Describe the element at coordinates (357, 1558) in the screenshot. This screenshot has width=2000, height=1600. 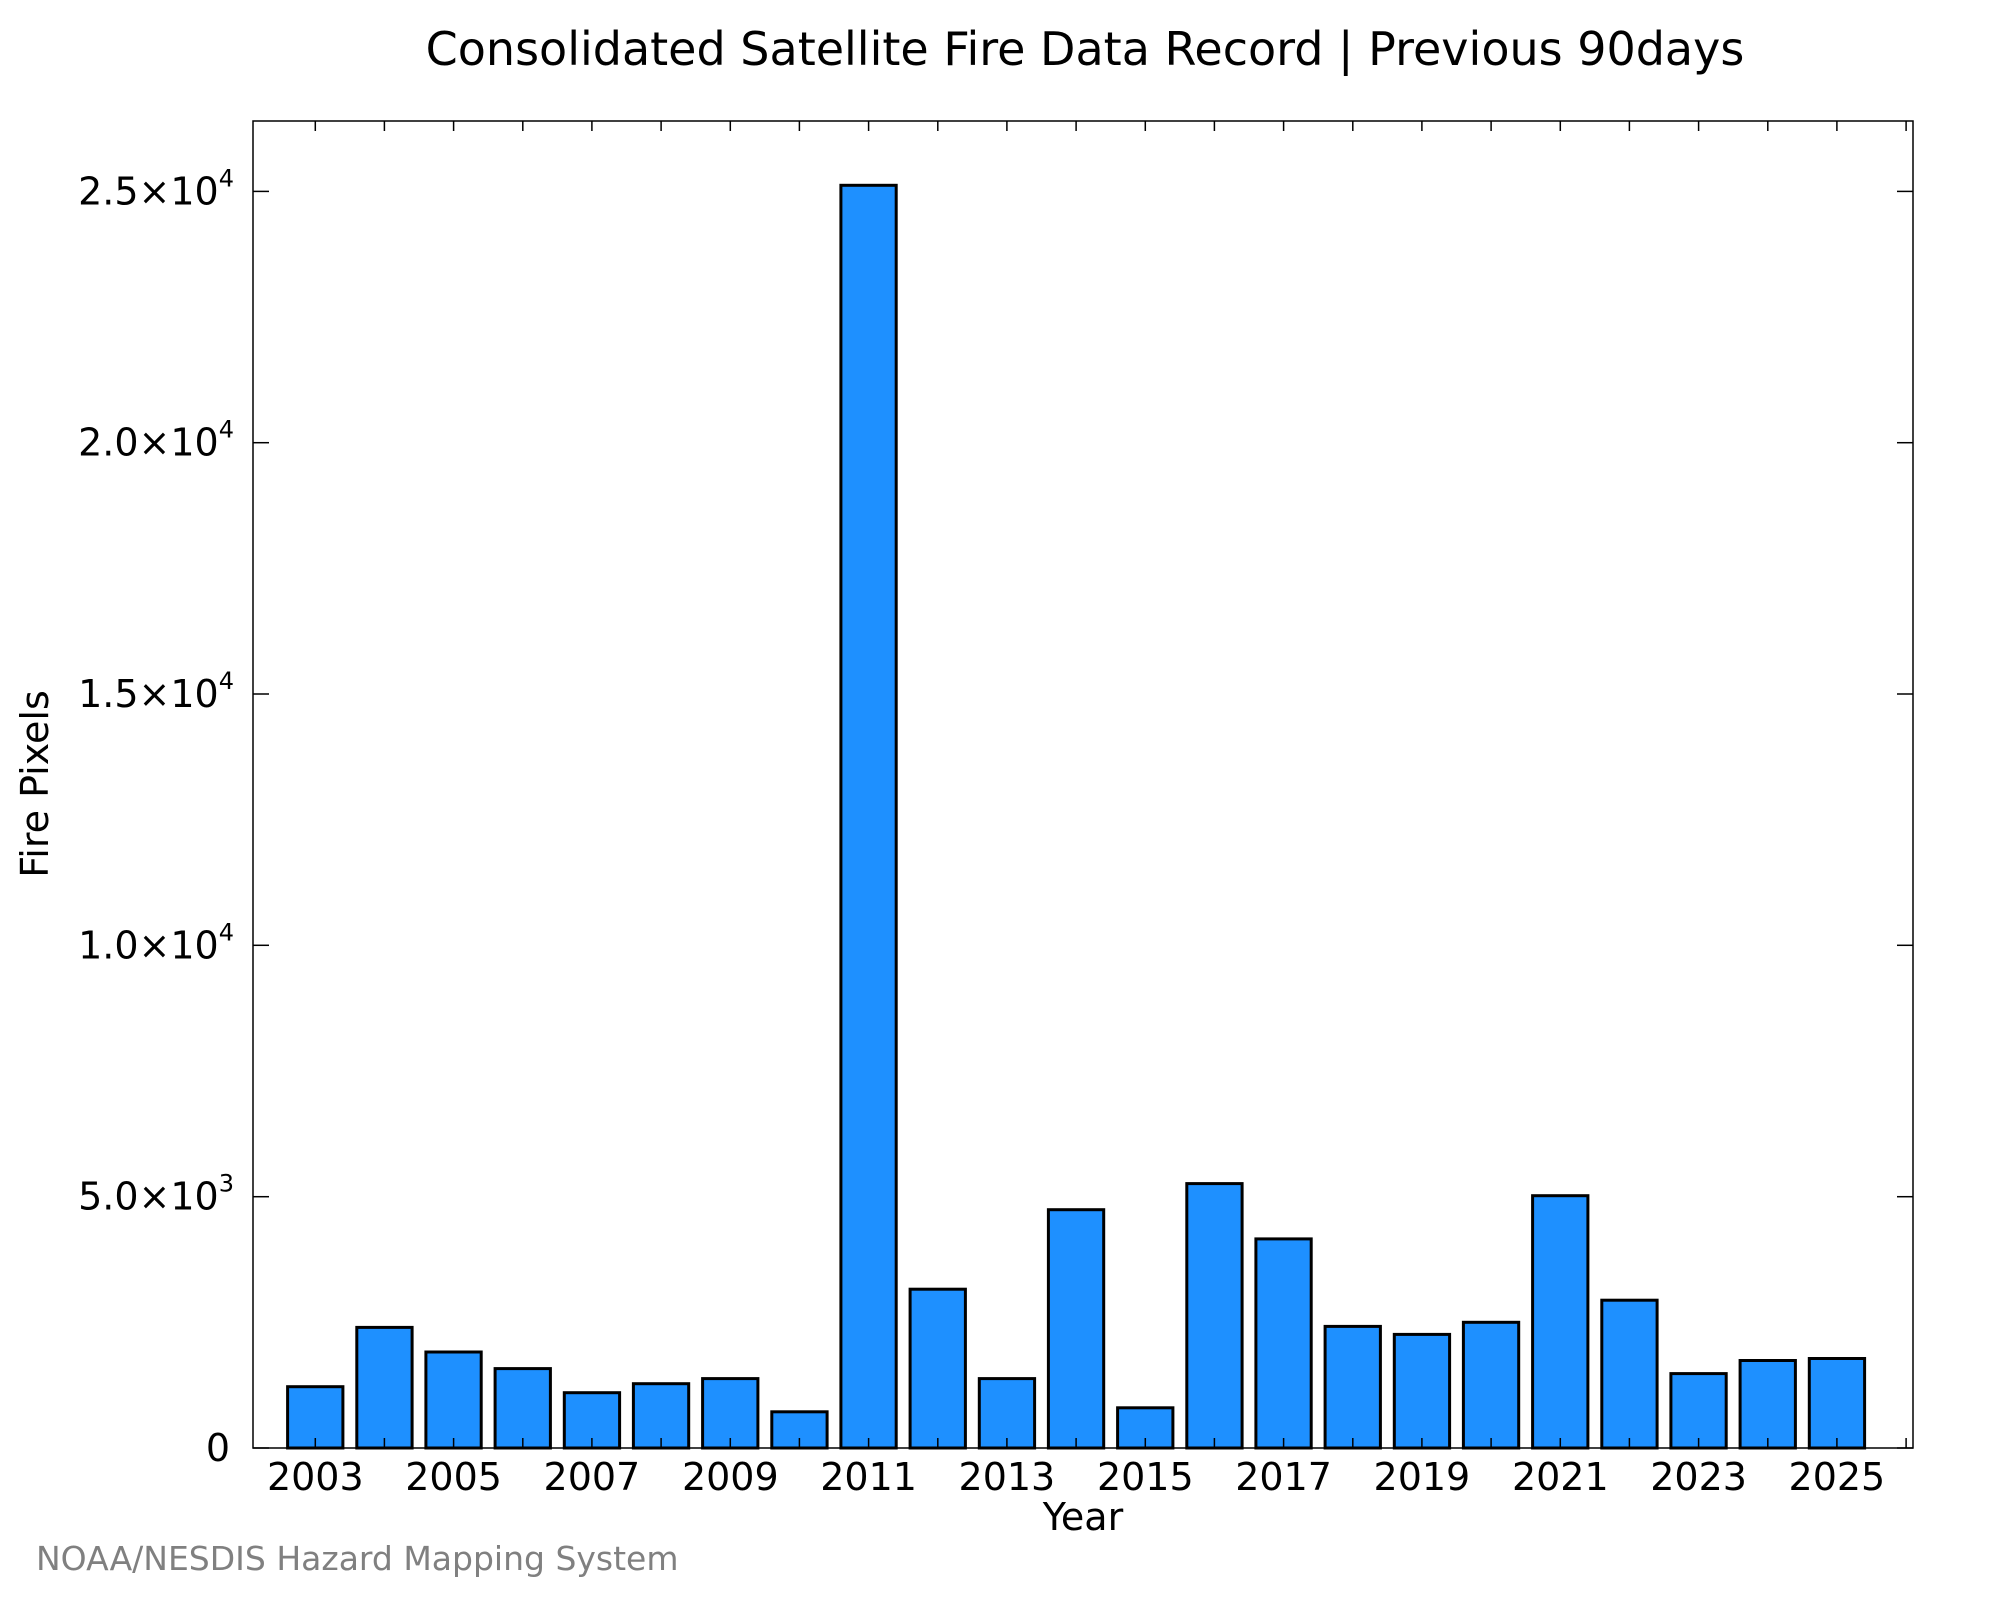
I see `footer-credit: NOAA/NESDIS Hazard Mapping System` at that location.